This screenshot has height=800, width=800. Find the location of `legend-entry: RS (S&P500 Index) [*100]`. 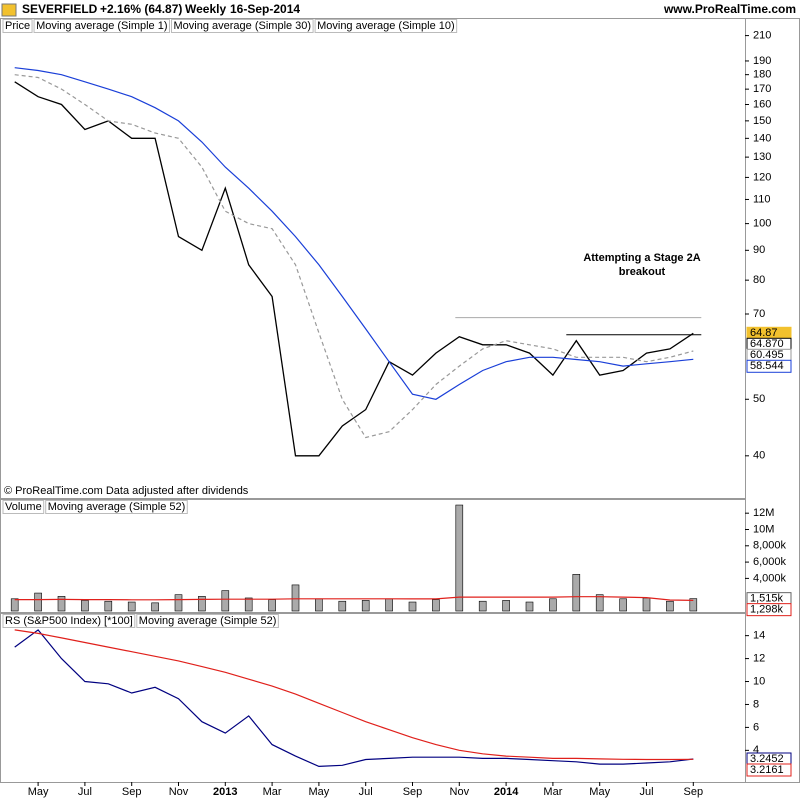

legend-entry: RS (S&P500 Index) [*100] is located at coordinates (69, 621).